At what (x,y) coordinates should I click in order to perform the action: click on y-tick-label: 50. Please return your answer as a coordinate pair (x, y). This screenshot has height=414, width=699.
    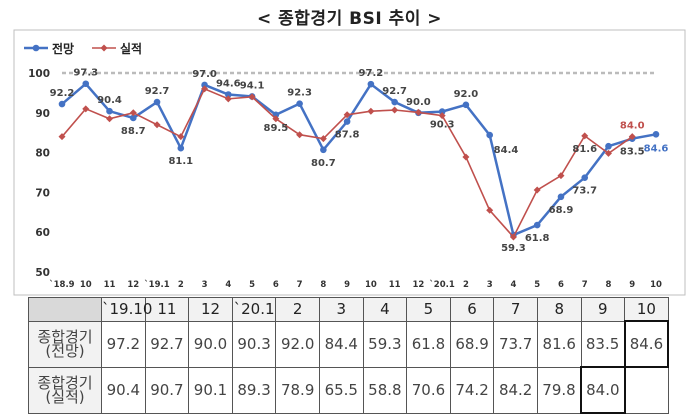
    Looking at the image, I should click on (42, 273).